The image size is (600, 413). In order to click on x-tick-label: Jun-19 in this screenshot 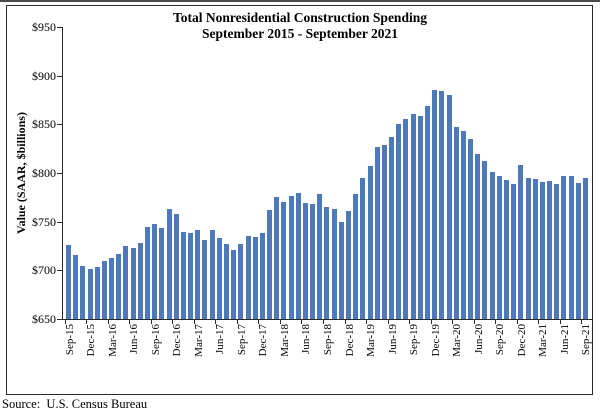, I will do `click(392, 339)`.